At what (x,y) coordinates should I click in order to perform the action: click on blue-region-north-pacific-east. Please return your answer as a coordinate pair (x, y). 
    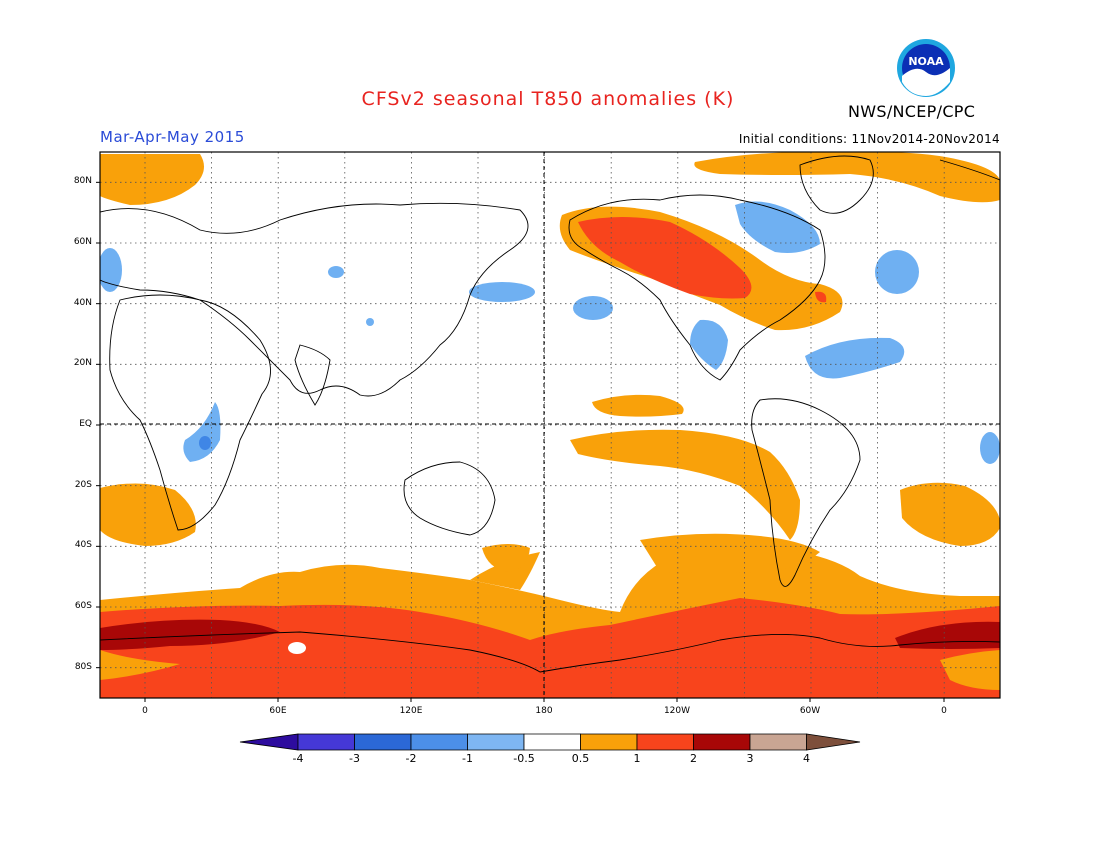
    Looking at the image, I should click on (593, 308).